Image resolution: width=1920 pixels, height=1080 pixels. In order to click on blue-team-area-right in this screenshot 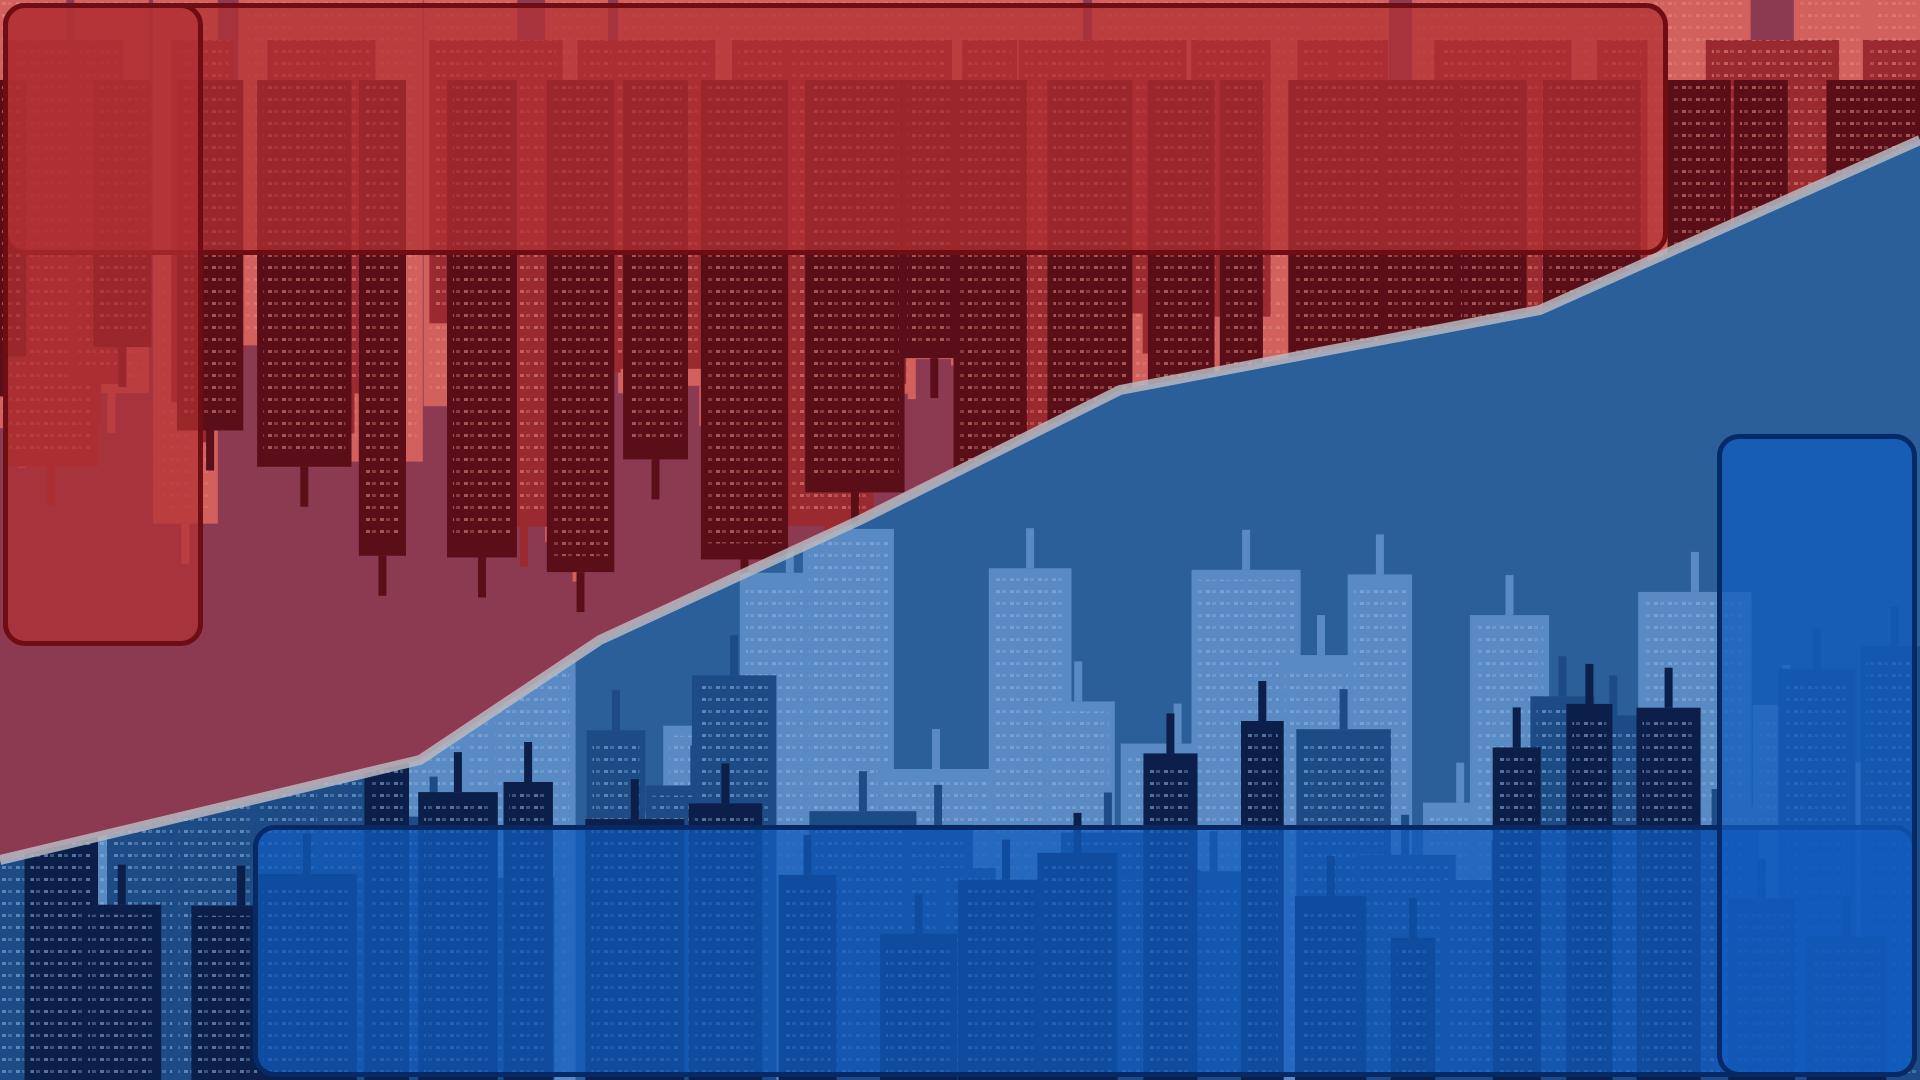, I will do `click(1817, 755)`.